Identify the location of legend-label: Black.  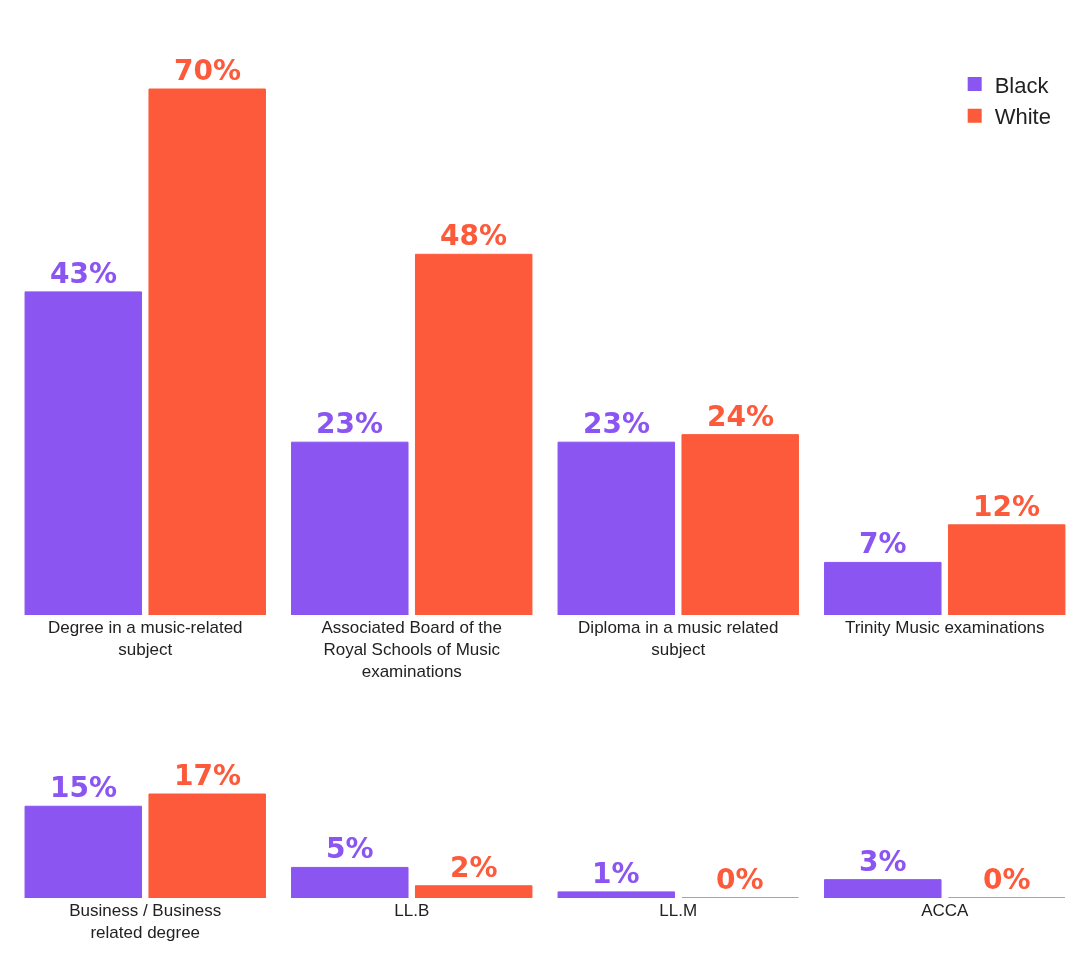
(1022, 85).